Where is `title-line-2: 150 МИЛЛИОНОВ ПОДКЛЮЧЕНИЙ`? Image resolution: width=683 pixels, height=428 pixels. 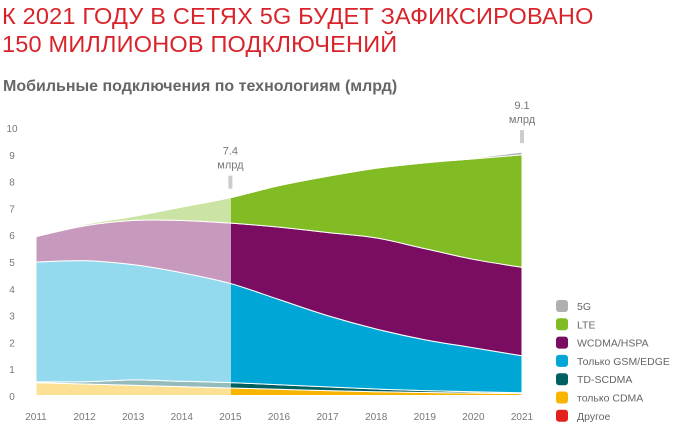 title-line-2: 150 МИЛЛИОНОВ ПОДКЛЮЧЕНИЙ is located at coordinates (200, 44).